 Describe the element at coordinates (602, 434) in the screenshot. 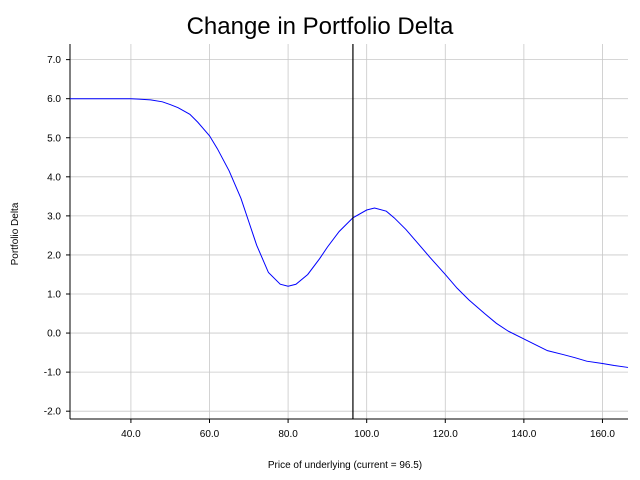

I see `x-tick-label: 160.0` at that location.